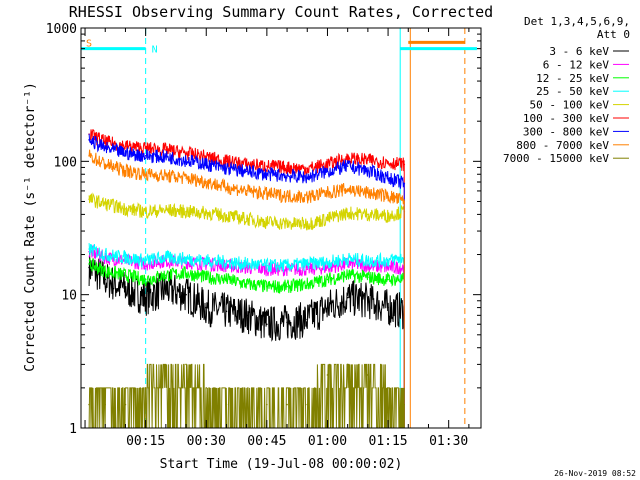  Describe the element at coordinates (246, 297) in the screenshot. I see `series-3-6-kev-trace` at that location.